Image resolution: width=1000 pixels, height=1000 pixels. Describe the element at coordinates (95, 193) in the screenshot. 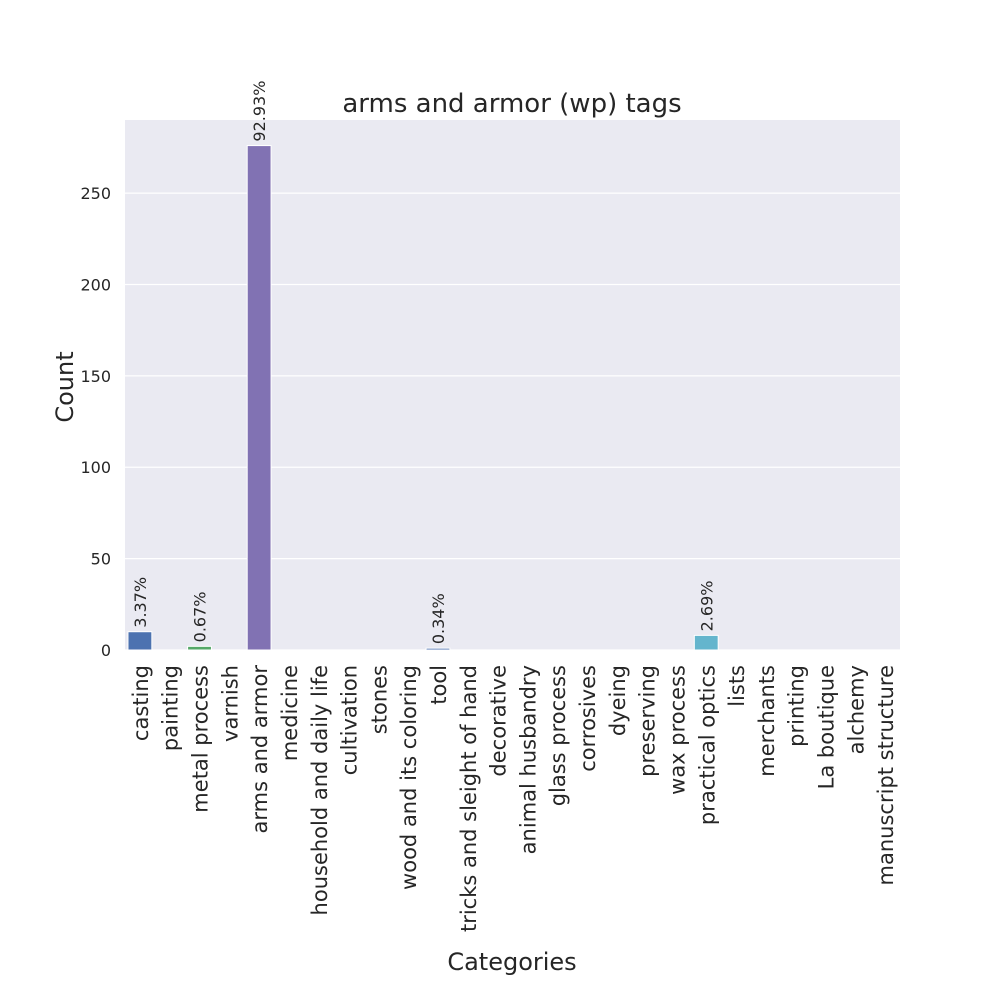

I see `y-tick-label: 250` at that location.